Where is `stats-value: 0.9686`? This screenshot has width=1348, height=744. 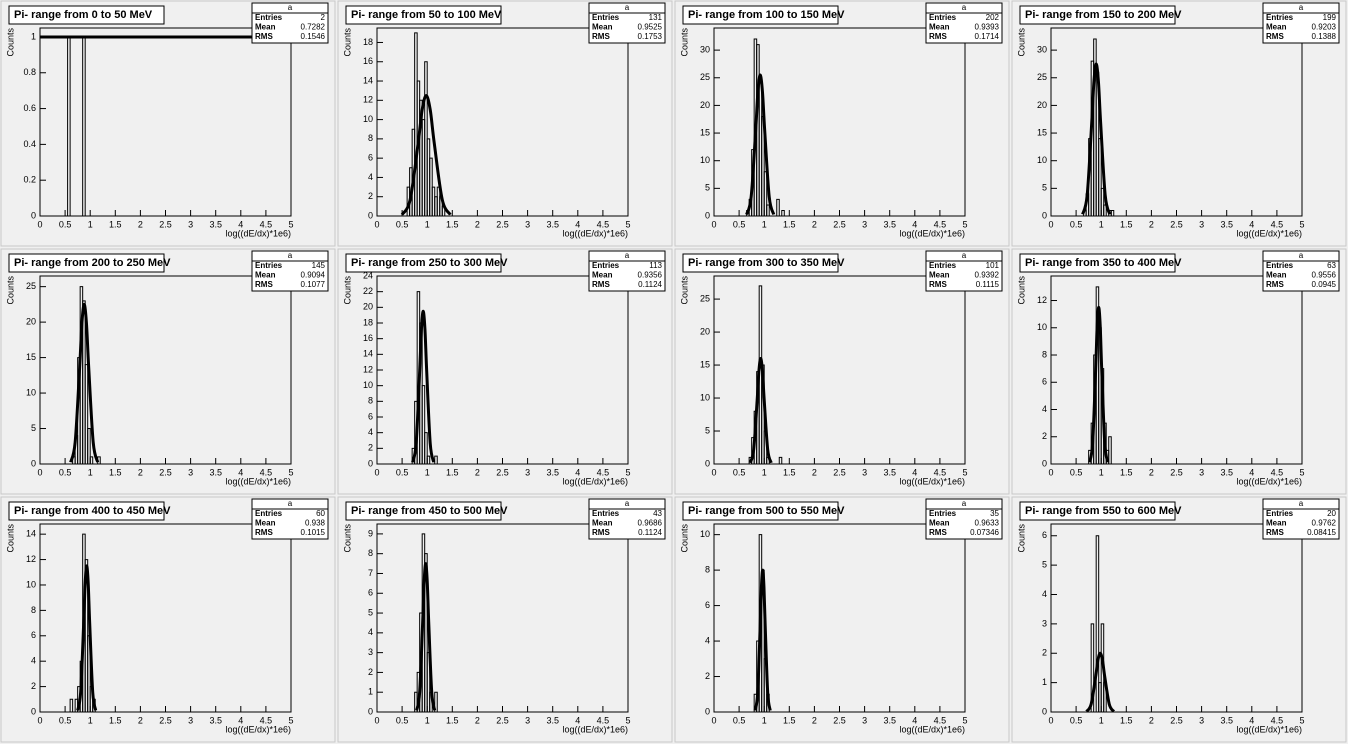
stats-value: 0.9686 is located at coordinates (650, 523).